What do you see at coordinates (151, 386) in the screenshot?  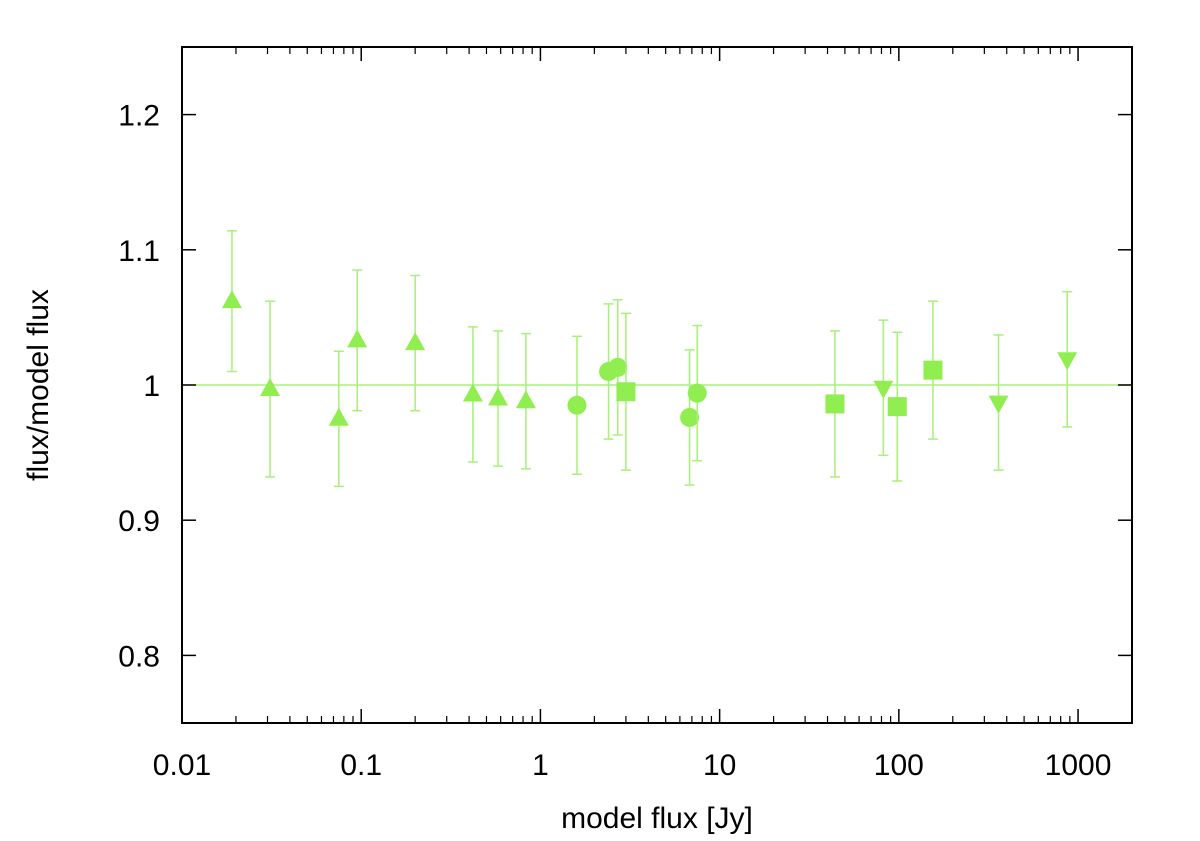 I see `y-tick-label: 1` at bounding box center [151, 386].